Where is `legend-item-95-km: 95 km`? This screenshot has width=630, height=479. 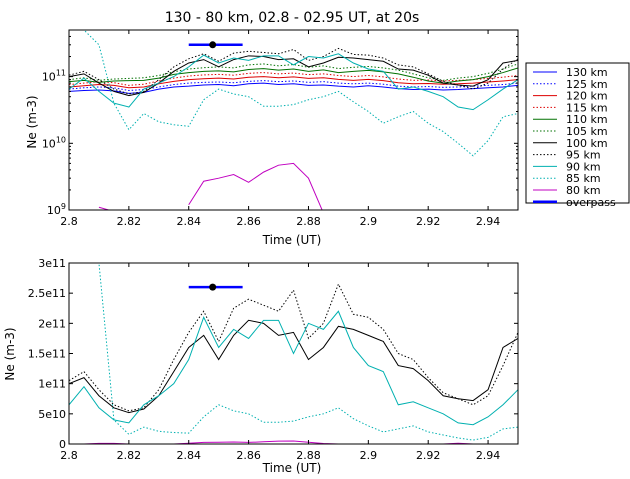 legend-item-95-km: 95 km is located at coordinates (567, 155).